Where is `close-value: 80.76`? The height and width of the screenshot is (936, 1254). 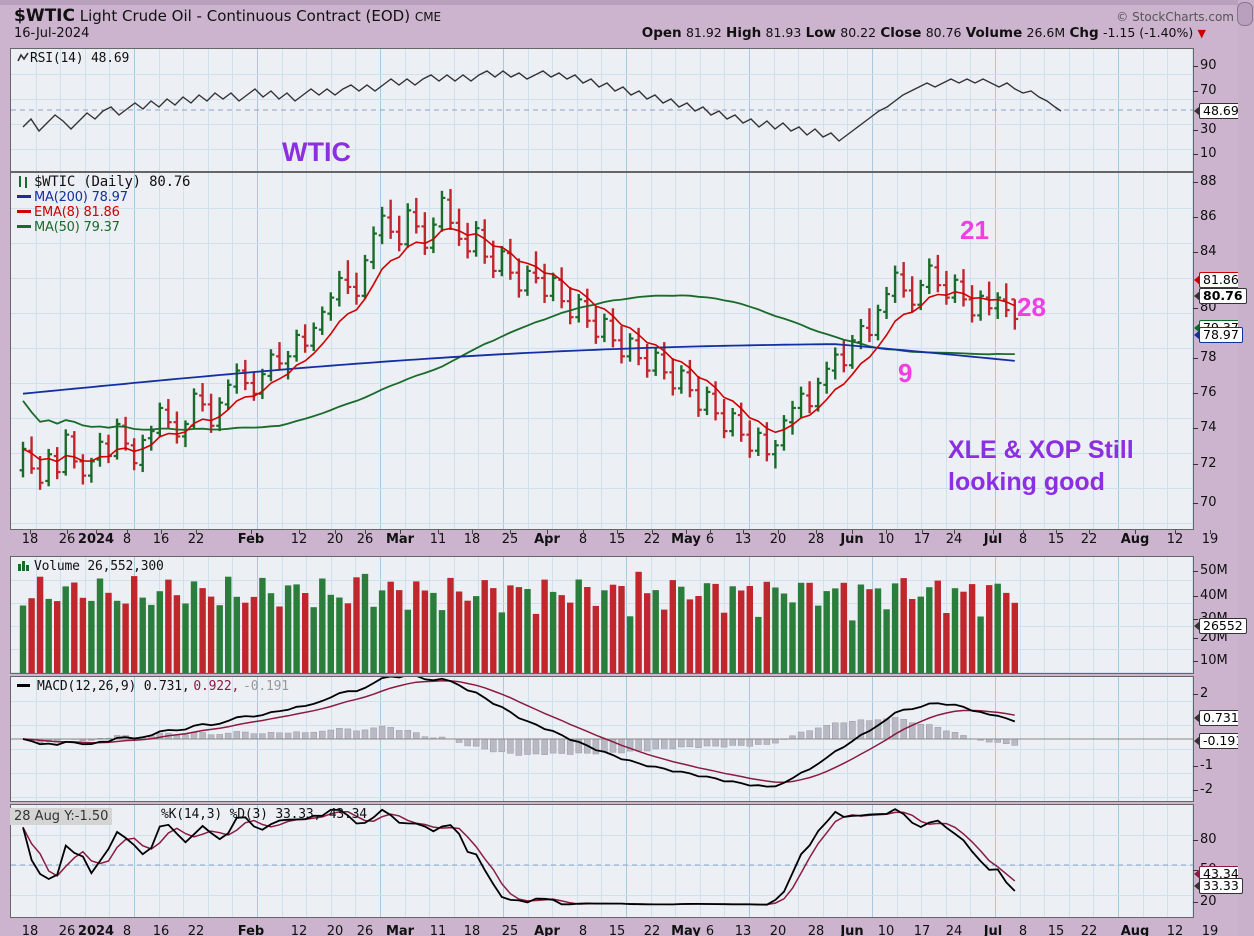
close-value: 80.76 is located at coordinates (943, 32).